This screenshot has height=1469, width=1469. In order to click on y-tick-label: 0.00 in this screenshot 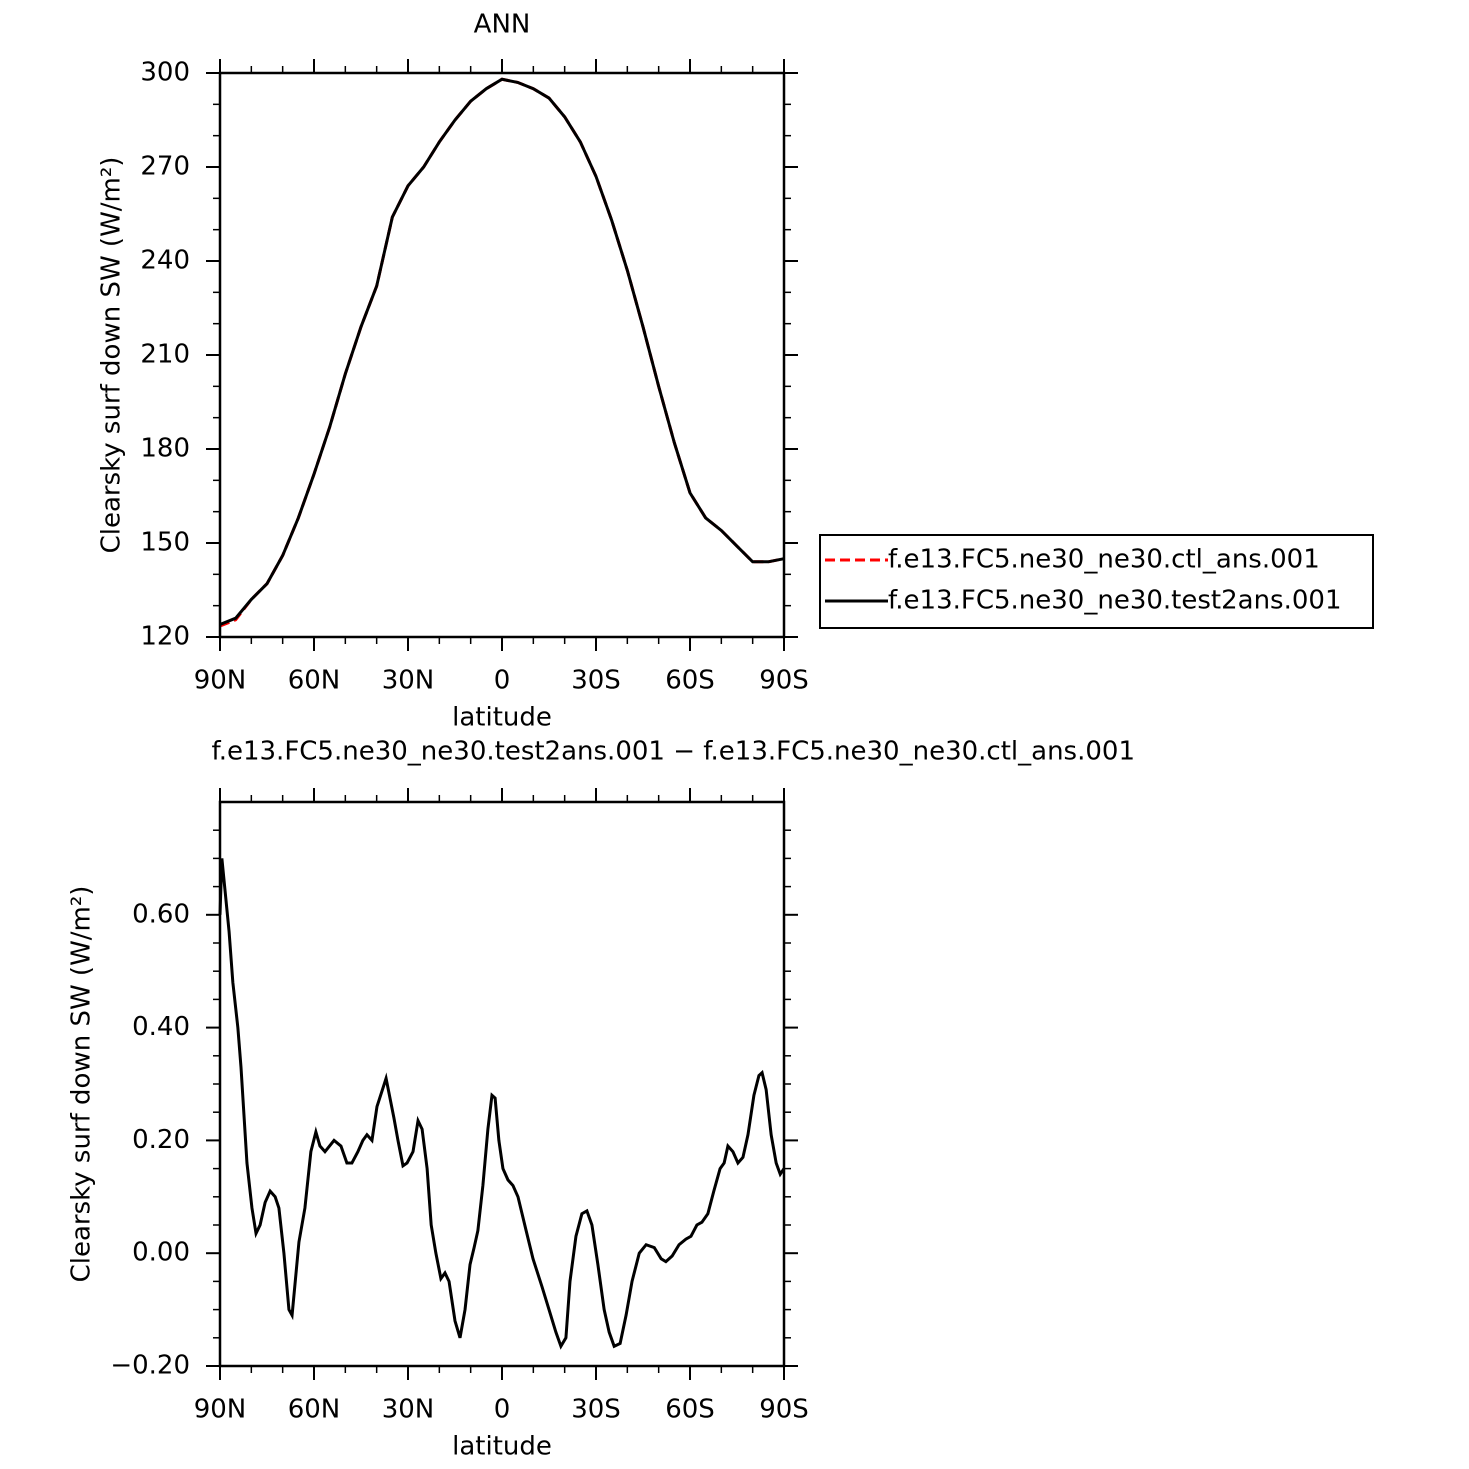, I will do `click(161, 1253)`.